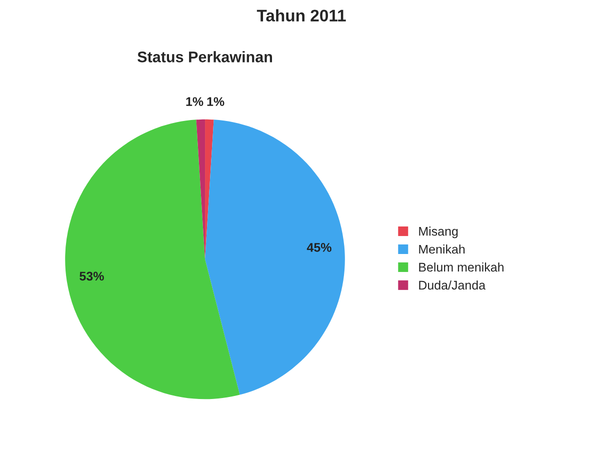 Image resolution: width=603 pixels, height=463 pixels. I want to click on chart-title: Tahun 2011, so click(301, 15).